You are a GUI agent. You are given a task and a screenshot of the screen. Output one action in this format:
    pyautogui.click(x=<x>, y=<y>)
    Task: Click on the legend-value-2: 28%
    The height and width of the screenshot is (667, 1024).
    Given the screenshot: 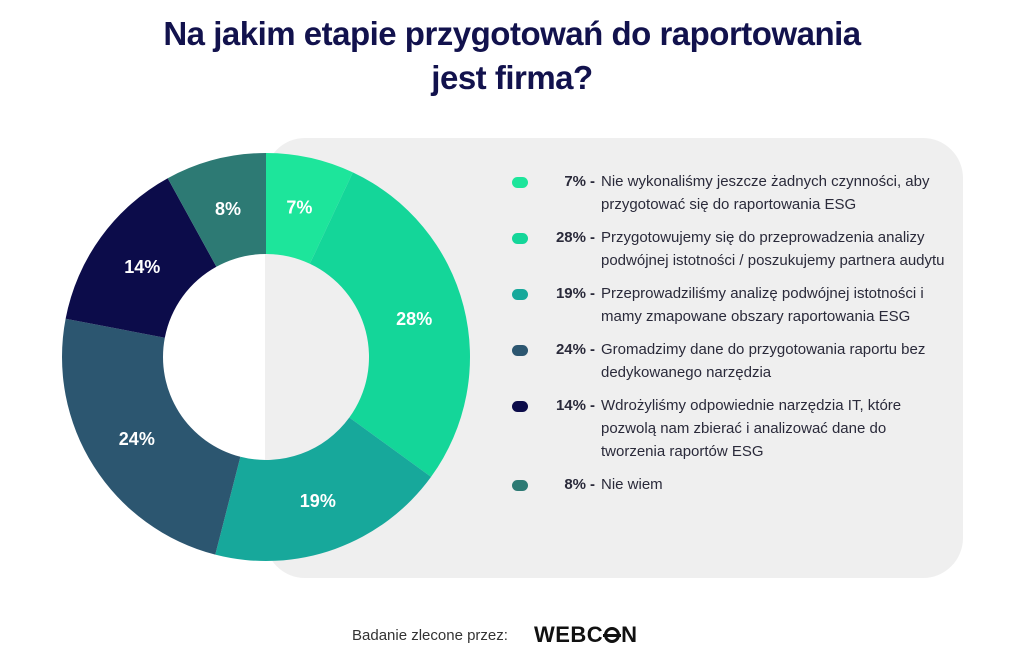 What is the action you would take?
    pyautogui.click(x=570, y=237)
    